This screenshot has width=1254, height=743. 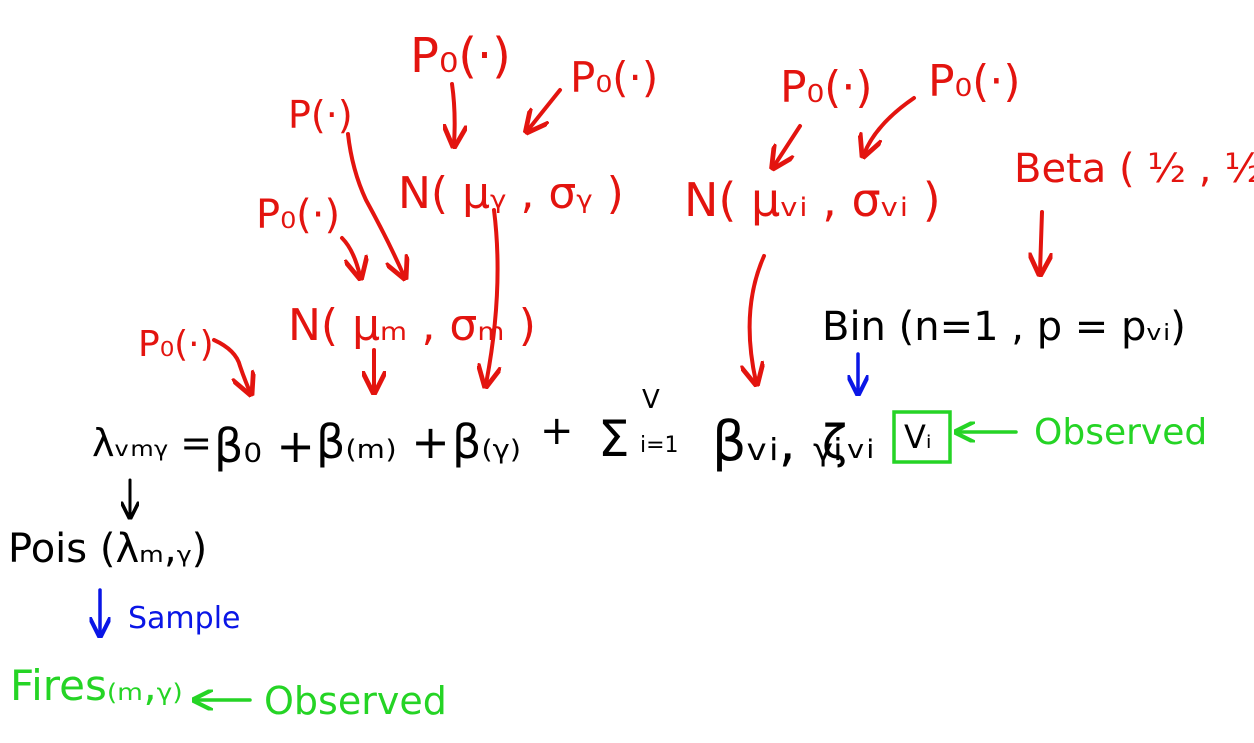 What do you see at coordinates (890, 125) in the screenshot?
I see `arrow-p0-b-to-normal-vi` at bounding box center [890, 125].